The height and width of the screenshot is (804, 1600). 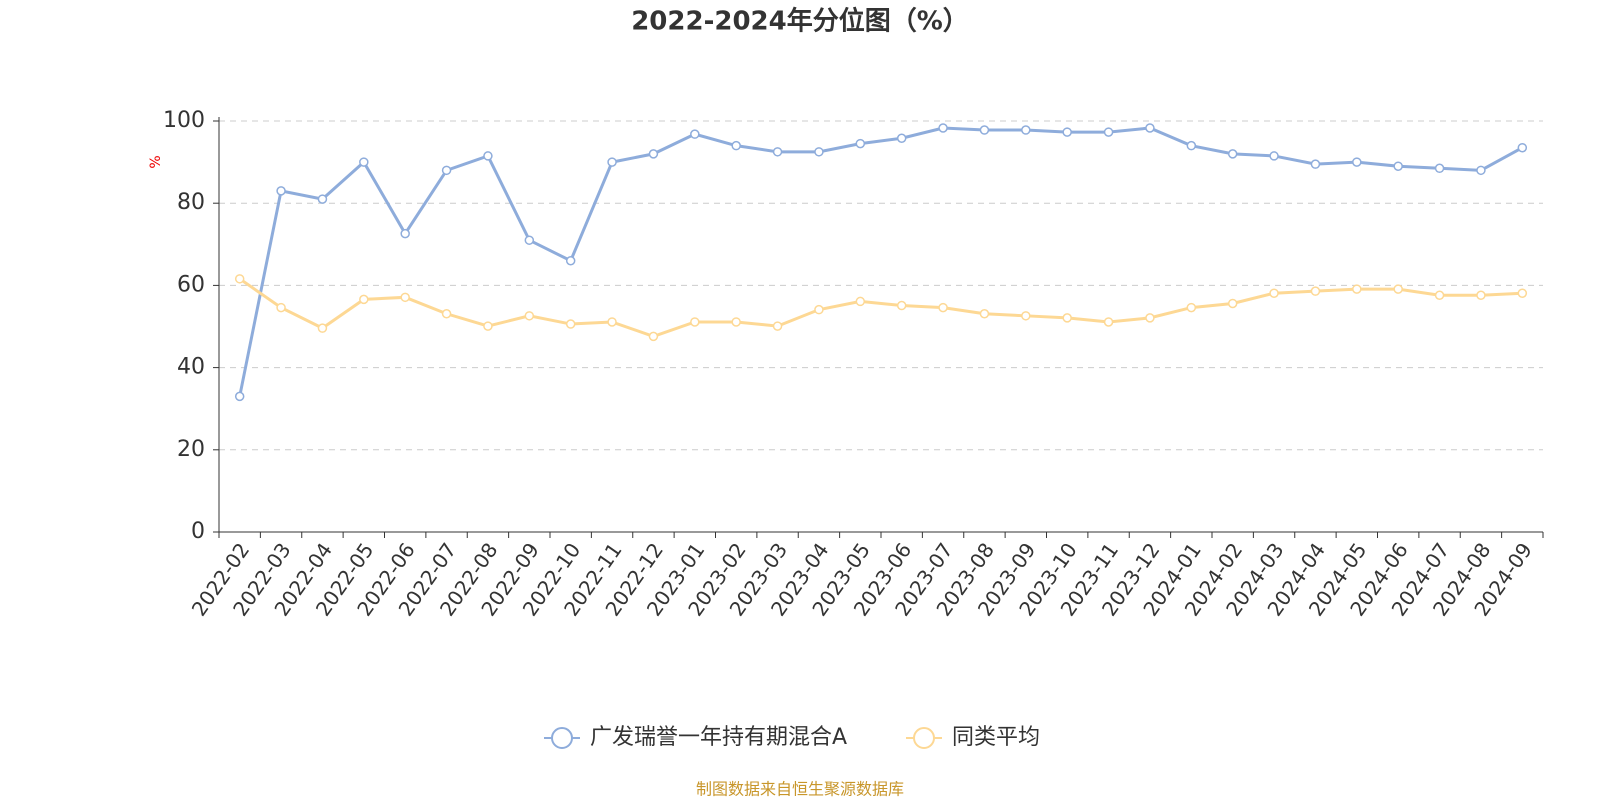 What do you see at coordinates (800, 21) in the screenshot?
I see `chart-title: 2022-2024年分位图（%）` at bounding box center [800, 21].